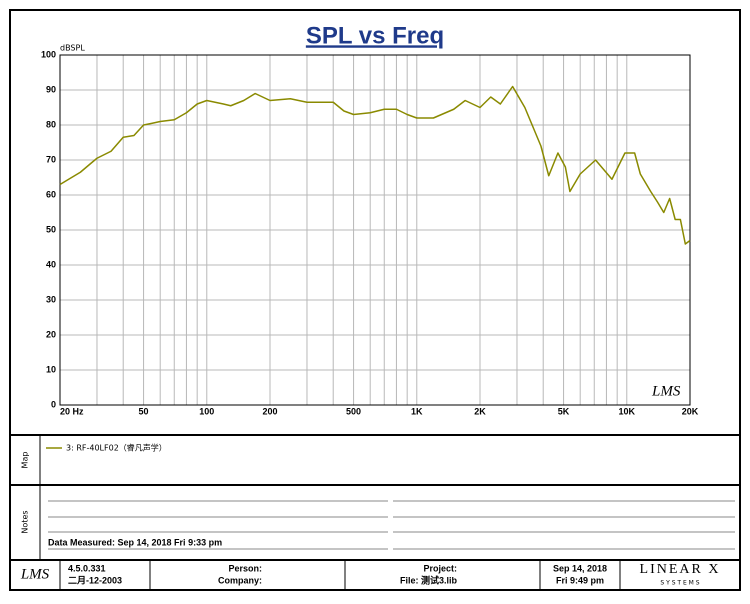  Describe the element at coordinates (51, 229) in the screenshot. I see `y-tick-label: 50` at that location.